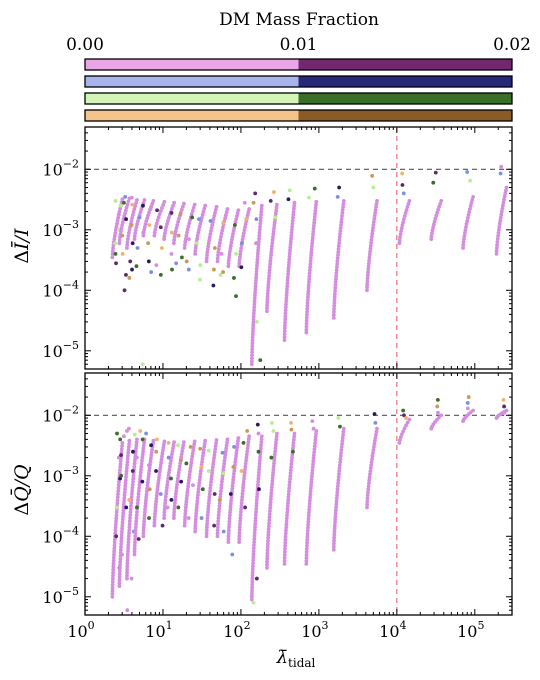  I want to click on colorbar-tick-label-2: 0.02, so click(512, 45).